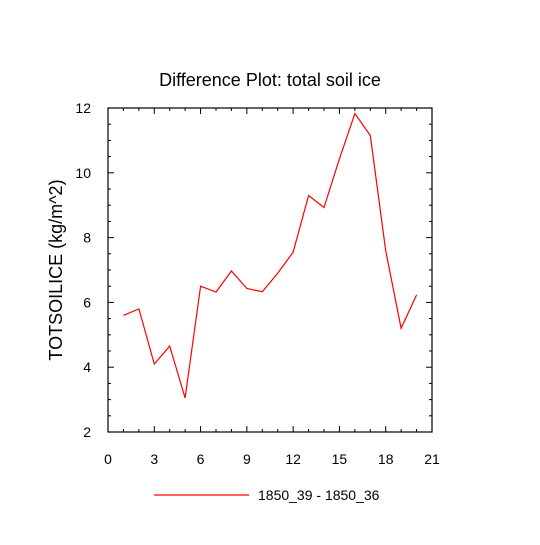  I want to click on x-tick-label: 18, so click(386, 459).